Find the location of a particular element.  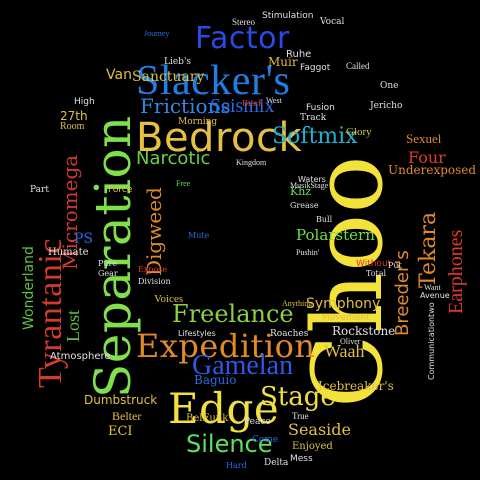

word-faggot: Faggot is located at coordinates (315, 68).